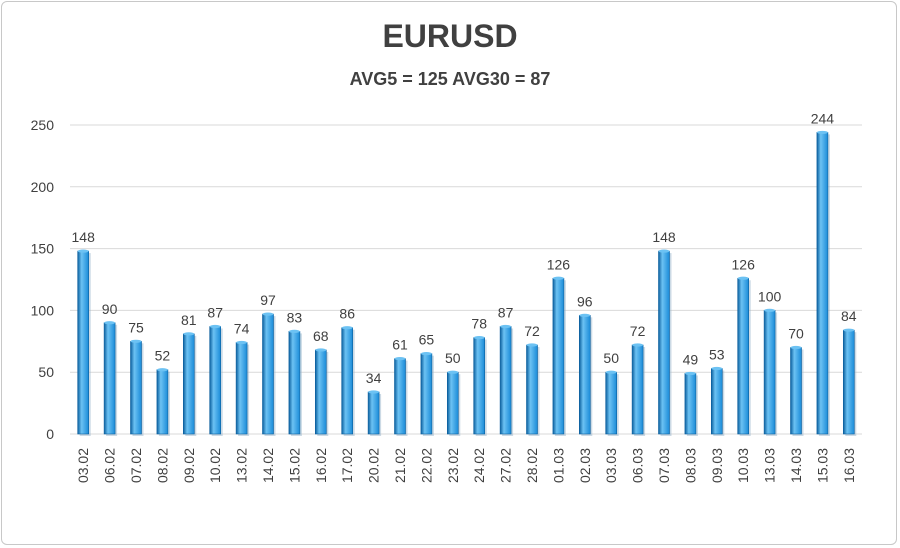 The image size is (900, 548). Describe the element at coordinates (822, 465) in the screenshot. I see `x-tick-label: 15.03` at that location.